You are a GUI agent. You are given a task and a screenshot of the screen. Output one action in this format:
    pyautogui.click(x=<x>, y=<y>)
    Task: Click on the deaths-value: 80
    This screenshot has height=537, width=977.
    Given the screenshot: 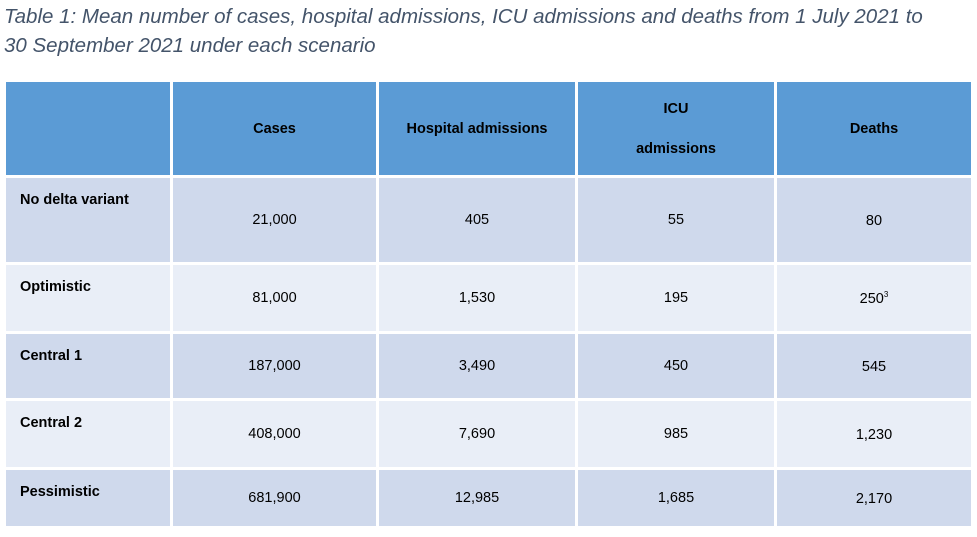 What is the action you would take?
    pyautogui.click(x=874, y=220)
    